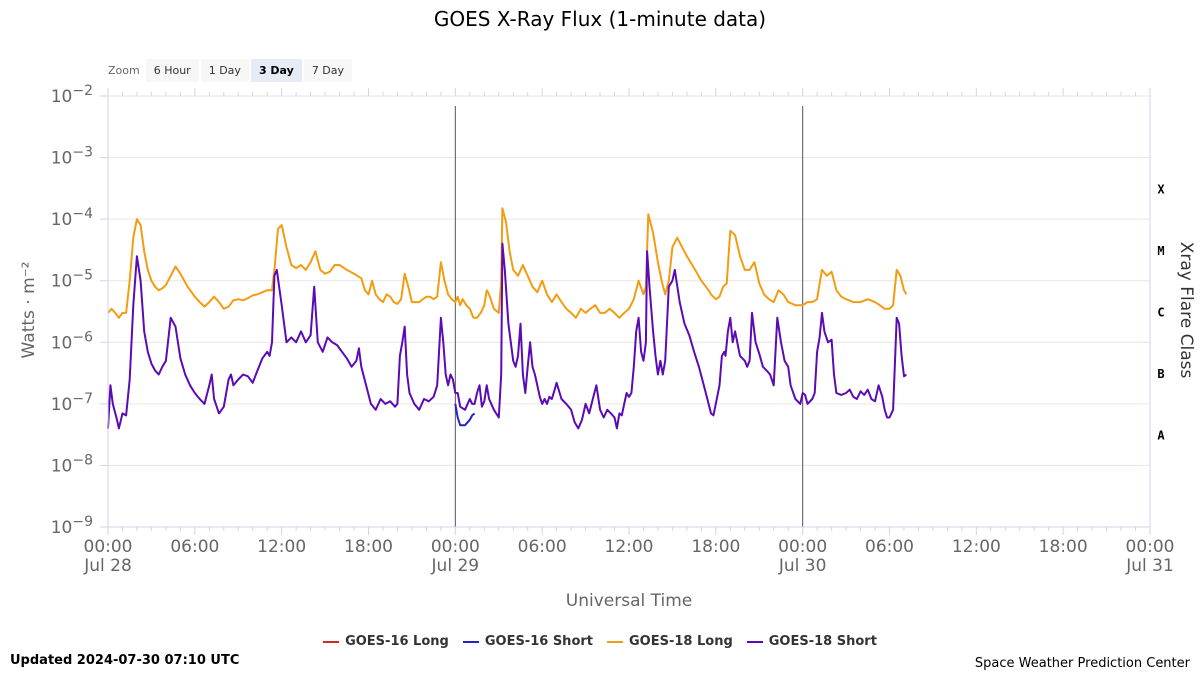  What do you see at coordinates (72, 341) in the screenshot?
I see `y-tick-label: 10⁻⁶` at bounding box center [72, 341].